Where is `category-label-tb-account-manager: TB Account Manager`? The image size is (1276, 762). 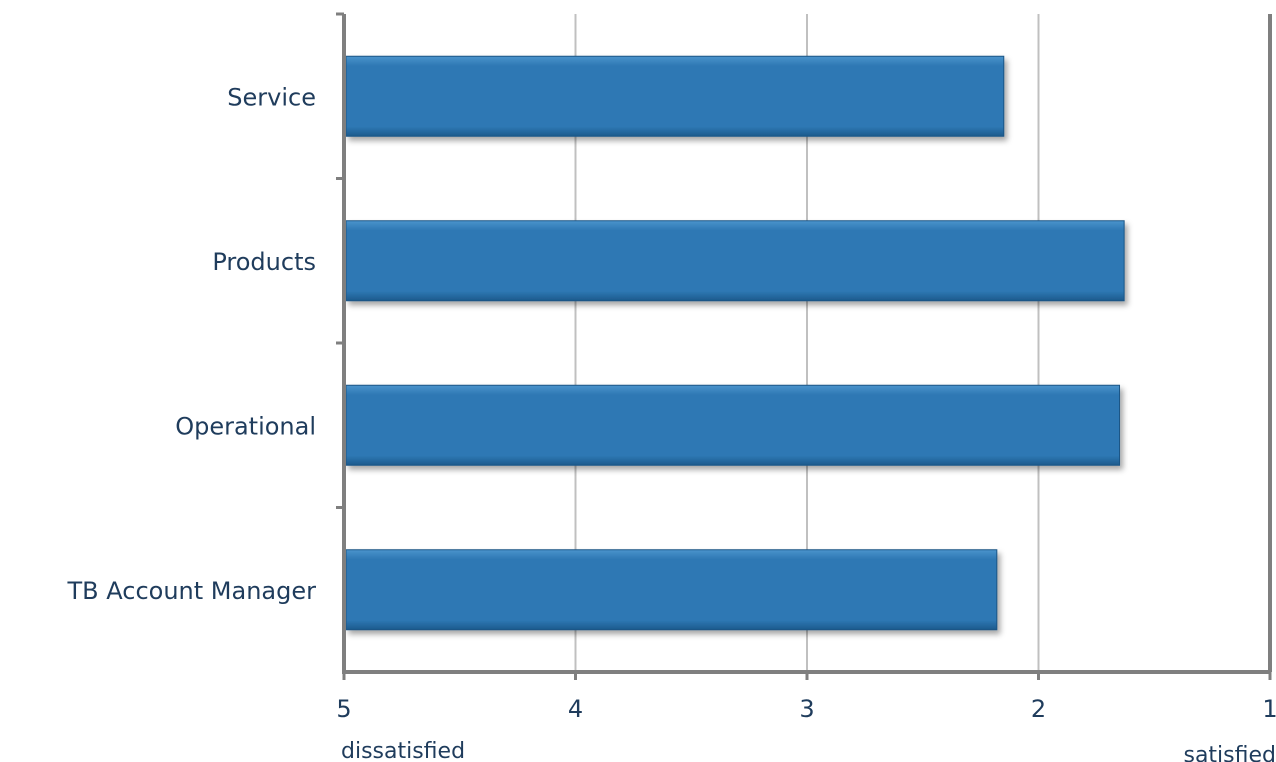 category-label-tb-account-manager: TB Account Manager is located at coordinates (192, 591).